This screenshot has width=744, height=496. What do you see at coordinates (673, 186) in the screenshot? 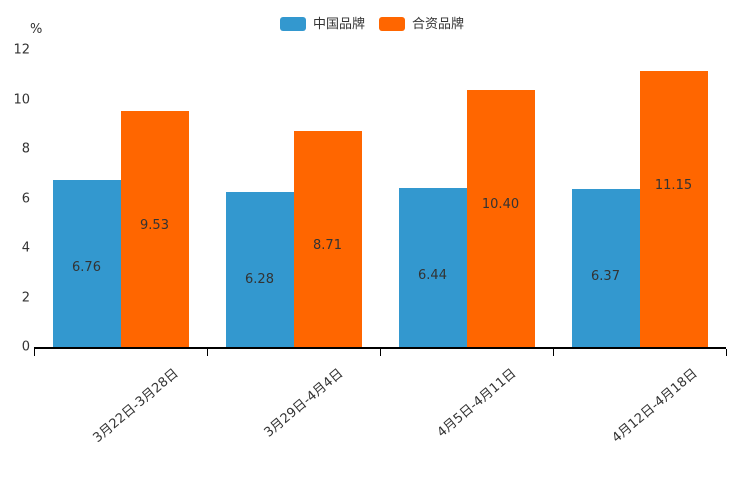
I see `bar-value-label: 11.15` at bounding box center [673, 186].